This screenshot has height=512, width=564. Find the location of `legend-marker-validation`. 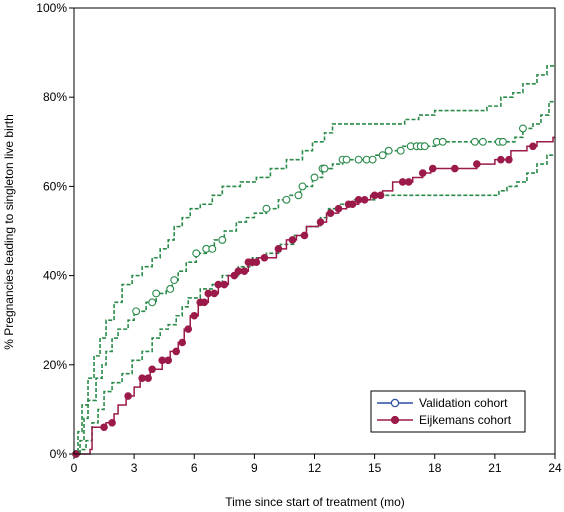

legend-marker-validation is located at coordinates (395, 403).